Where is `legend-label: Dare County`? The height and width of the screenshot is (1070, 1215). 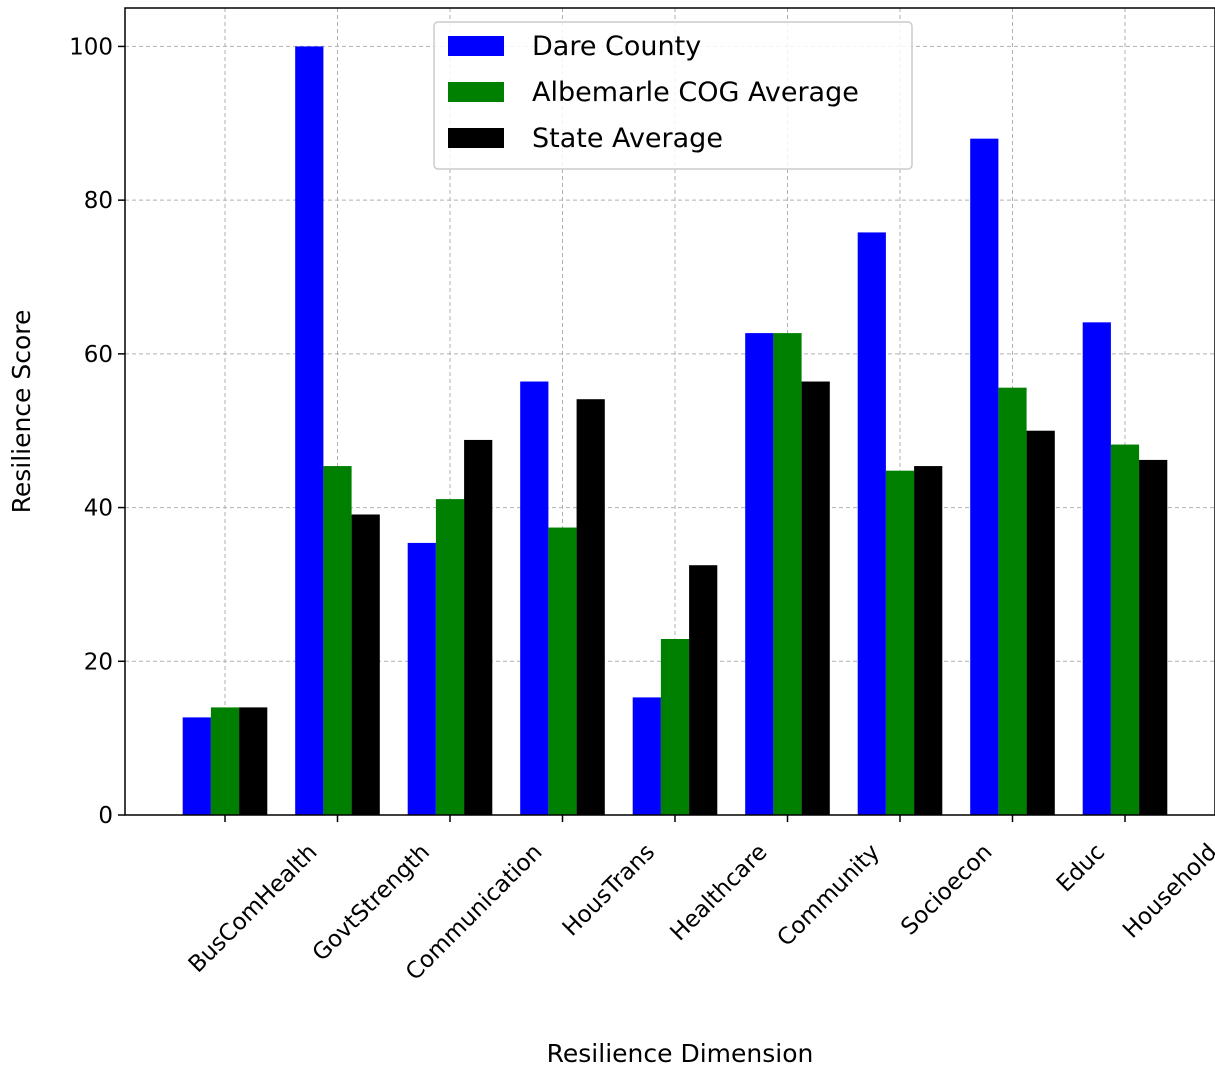
legend-label: Dare County is located at coordinates (616, 46).